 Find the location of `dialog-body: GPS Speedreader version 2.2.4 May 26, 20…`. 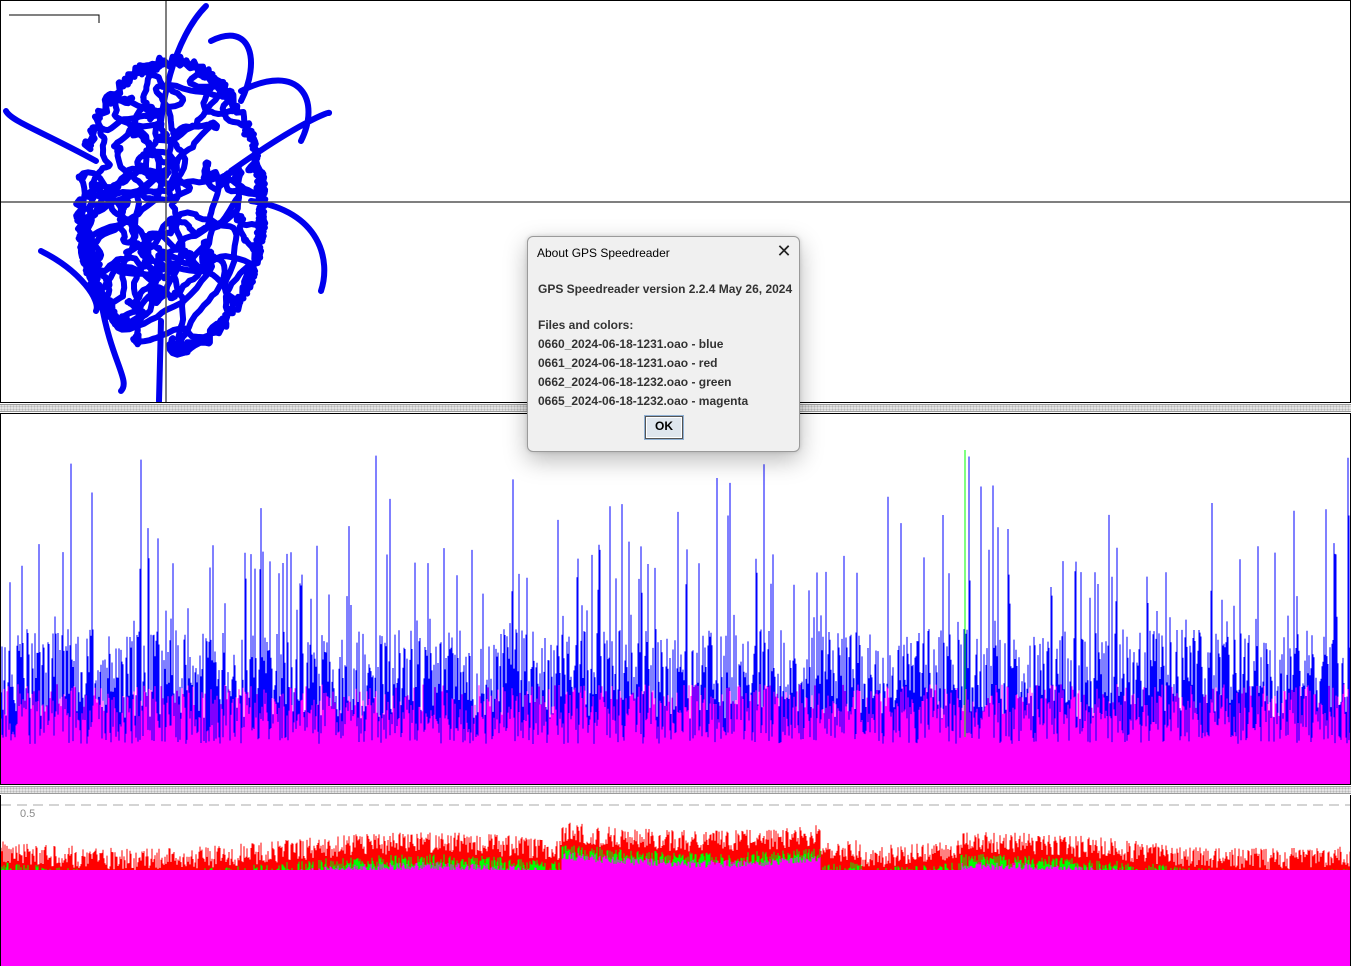

dialog-body: GPS Speedreader version 2.2.4 May 26, 20… is located at coordinates (665, 345).